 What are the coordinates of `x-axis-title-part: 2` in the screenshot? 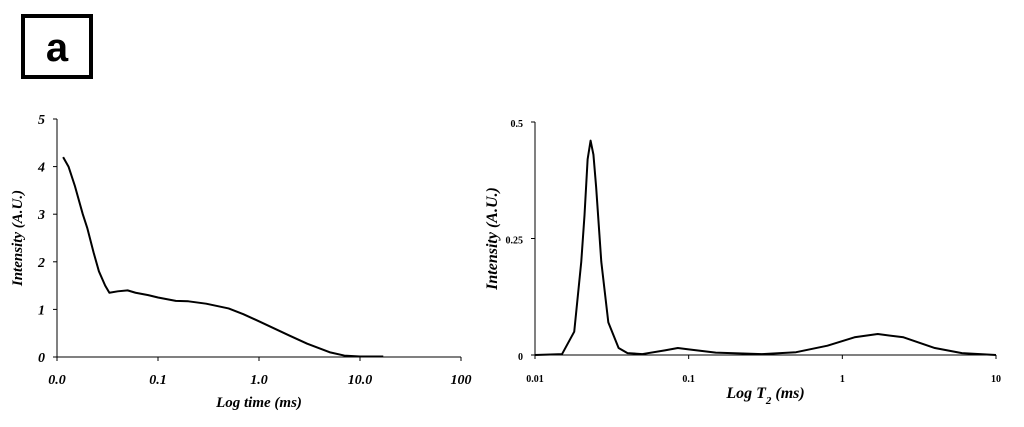 It's located at (768, 401).